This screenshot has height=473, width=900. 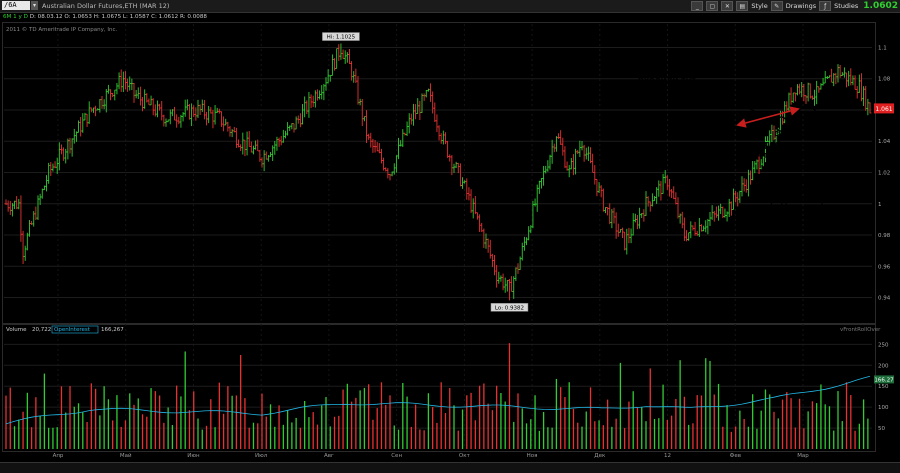 What do you see at coordinates (165, 17) in the screenshot?
I see `info-close: C: 1.0612` at bounding box center [165, 17].